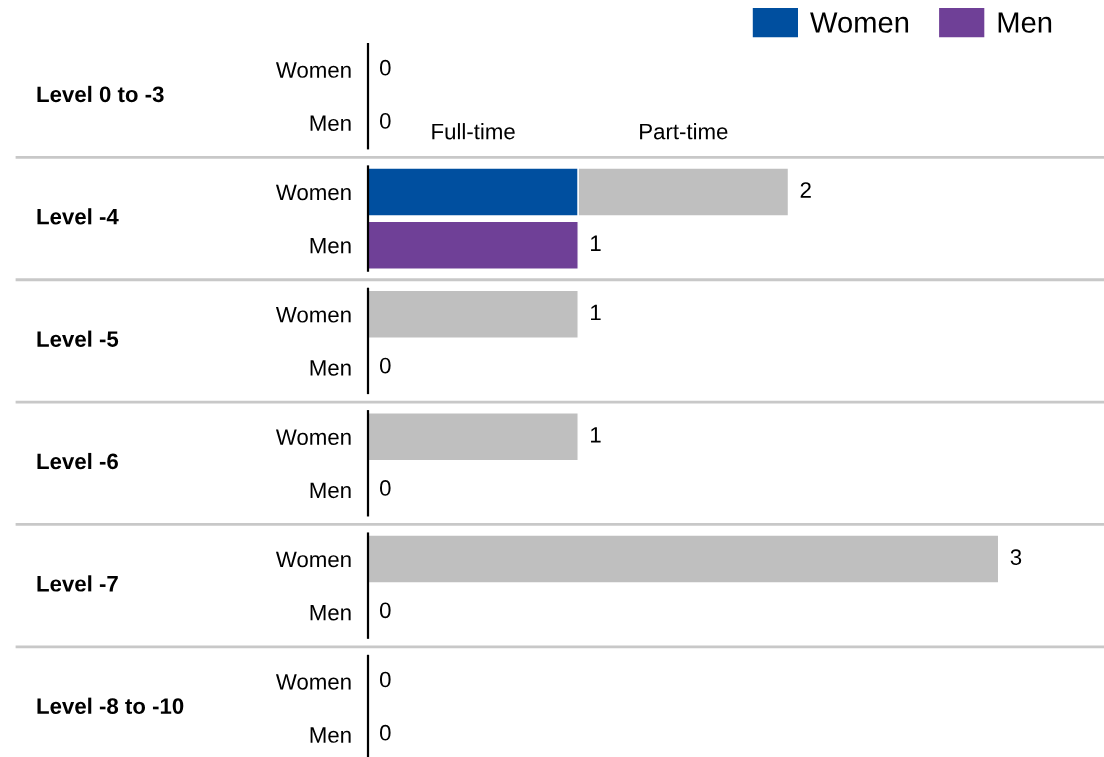 This screenshot has width=1104, height=757. What do you see at coordinates (473, 131) in the screenshot?
I see `annotation: Full-time` at bounding box center [473, 131].